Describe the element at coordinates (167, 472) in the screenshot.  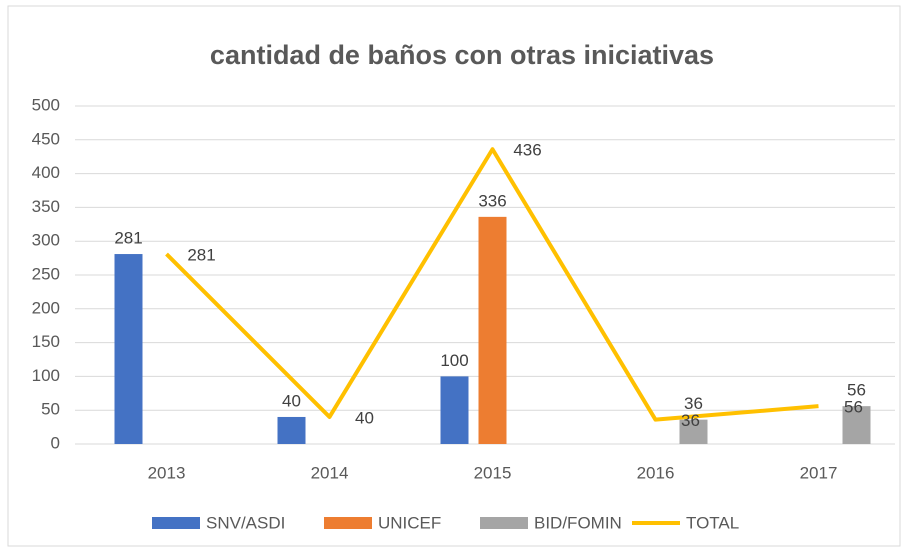
I see `x-tick-label: 2013` at that location.